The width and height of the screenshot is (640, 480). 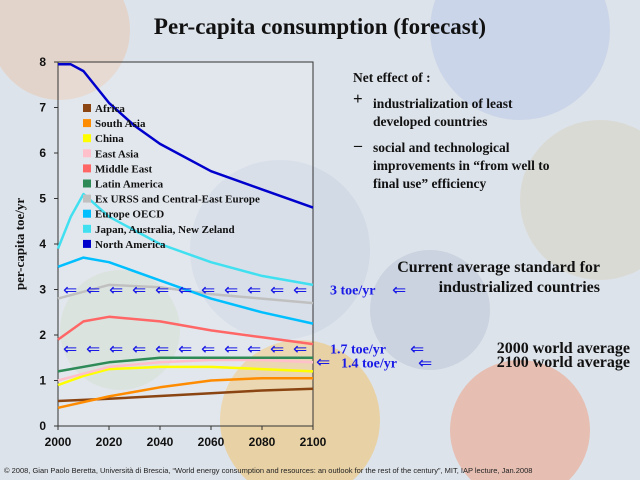 What do you see at coordinates (42, 199) in the screenshot?
I see `y-tick-label: 5` at bounding box center [42, 199].